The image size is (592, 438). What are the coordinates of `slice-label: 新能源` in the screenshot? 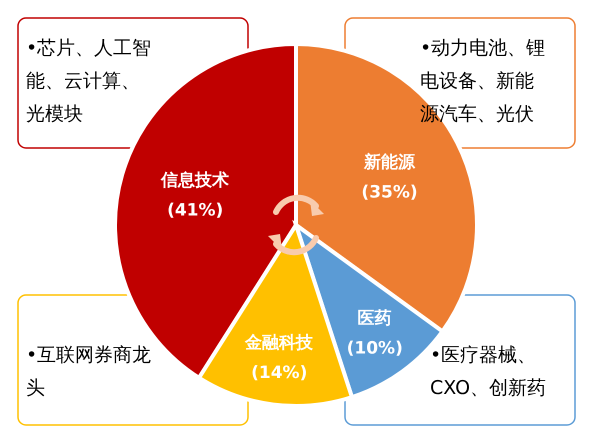 It's located at (389, 162).